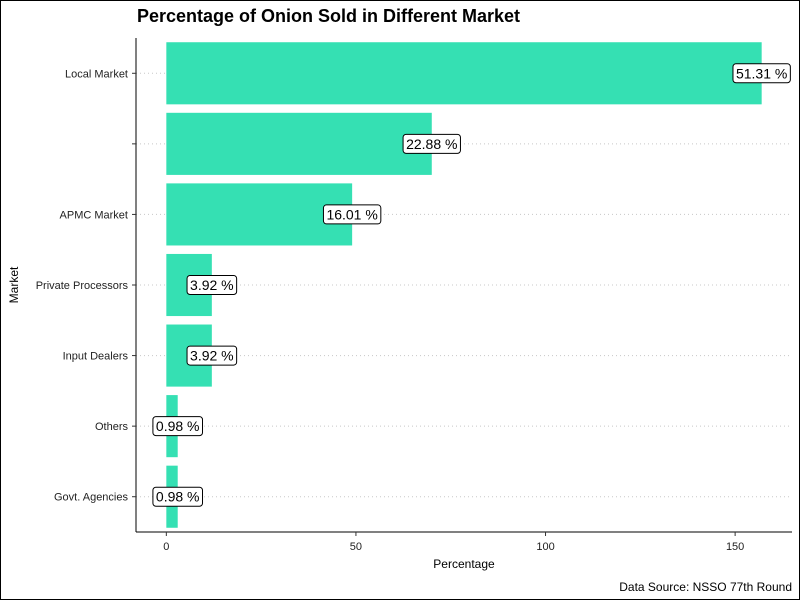 This screenshot has width=800, height=600. Describe the element at coordinates (464, 564) in the screenshot. I see `x-axis-title: Percentage` at that location.